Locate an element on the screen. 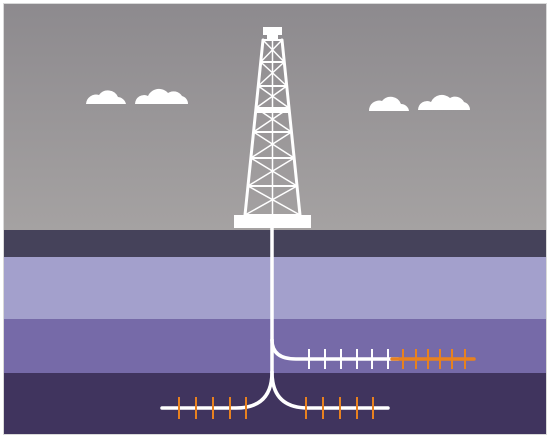  cloud-right-large is located at coordinates (444, 102).